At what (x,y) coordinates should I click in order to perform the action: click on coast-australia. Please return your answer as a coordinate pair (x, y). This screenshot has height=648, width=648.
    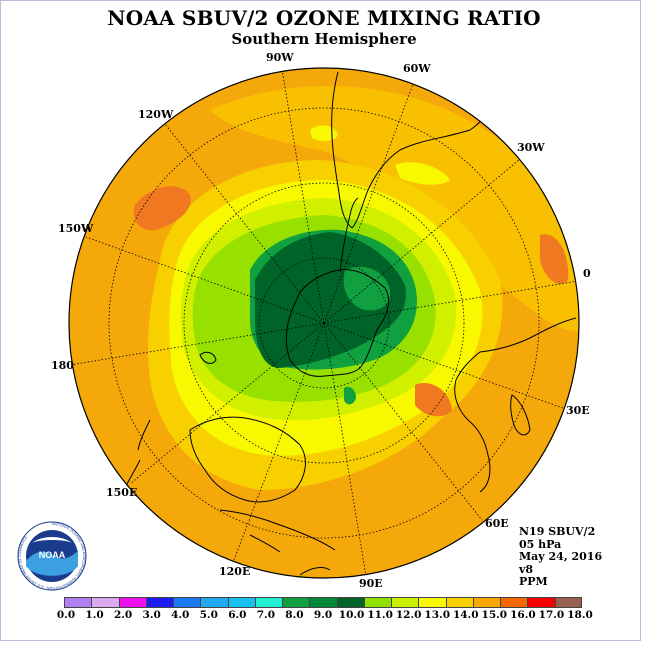
    Looking at the image, I should click on (247, 459).